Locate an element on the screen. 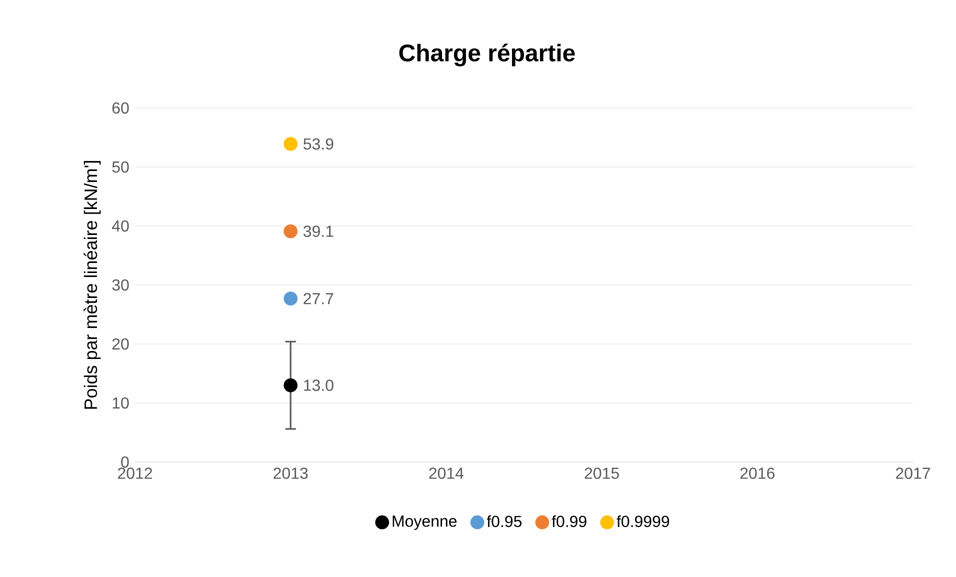 Image resolution: width=956 pixels, height=577 pixels. data-label: 53.9 is located at coordinates (319, 144).